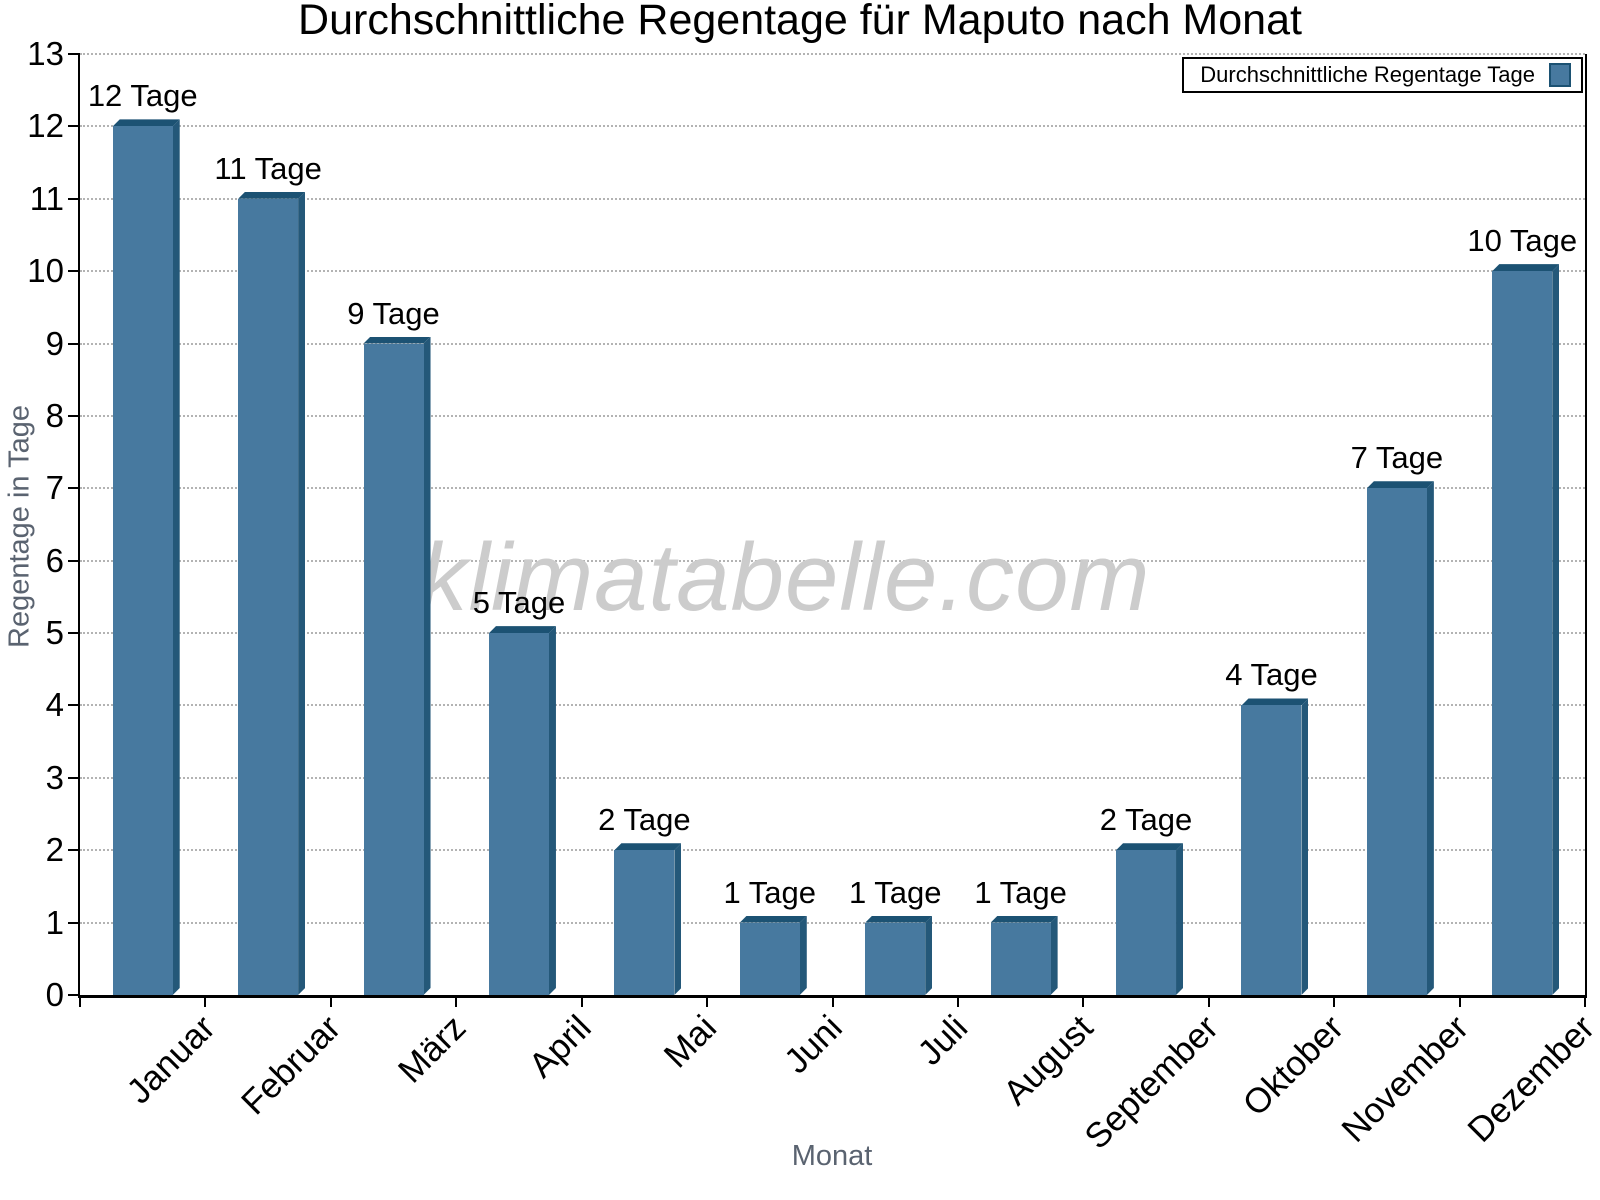 This screenshot has height=1200, width=1600. I want to click on bar-februar, so click(272, 593).